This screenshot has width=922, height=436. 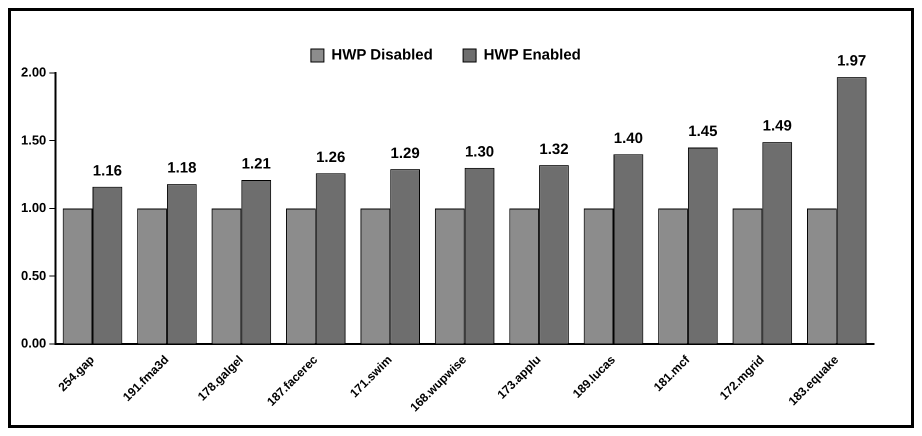 I want to click on y-tick-label: 1.00, so click(x=33, y=208).